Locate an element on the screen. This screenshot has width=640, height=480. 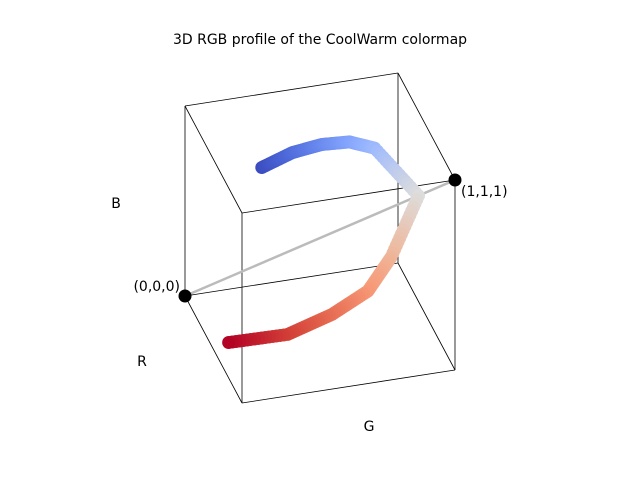
colormap-curve is located at coordinates (324, 242).